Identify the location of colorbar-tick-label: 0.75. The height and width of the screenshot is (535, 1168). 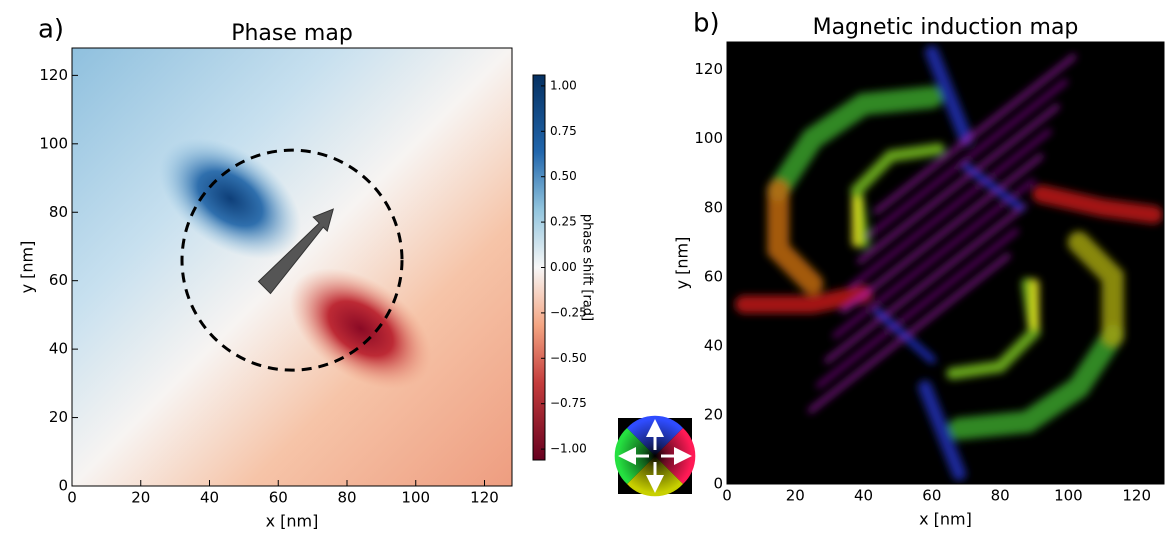
(563, 131).